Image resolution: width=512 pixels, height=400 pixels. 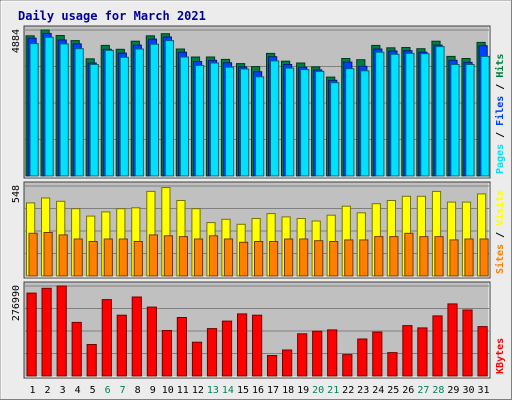 What do you see at coordinates (348, 390) in the screenshot?
I see `x-tick-label: 22` at bounding box center [348, 390].